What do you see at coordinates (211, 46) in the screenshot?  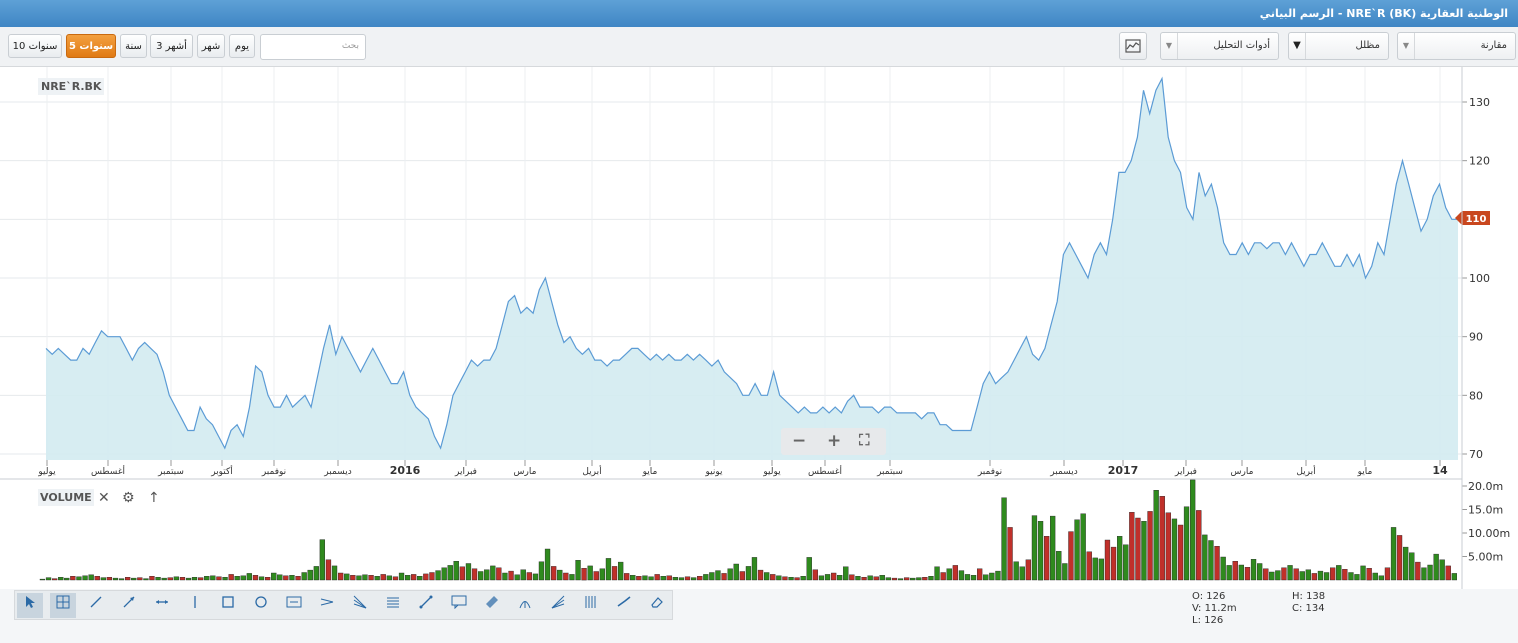 I see `range-1m-button: شهر` at bounding box center [211, 46].